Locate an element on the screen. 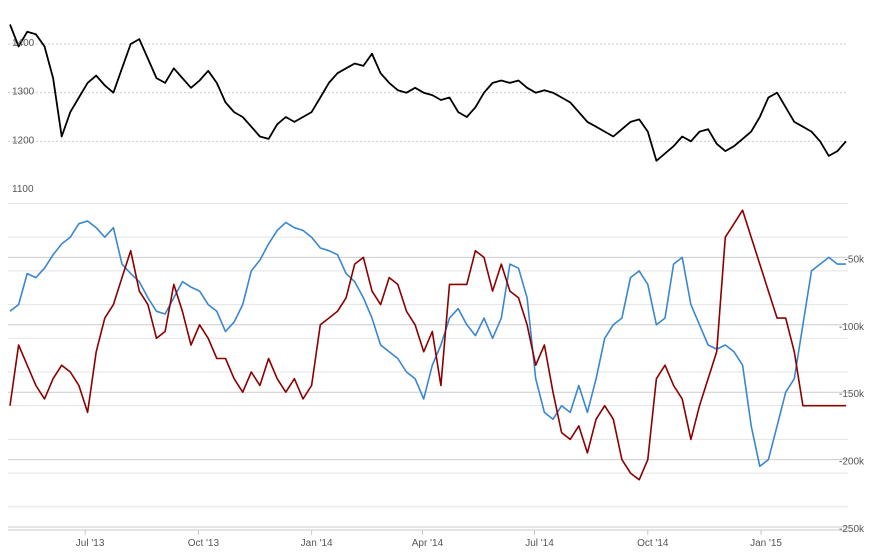 The image size is (871, 558). top-y-tick-label: 1200 is located at coordinates (23, 140).